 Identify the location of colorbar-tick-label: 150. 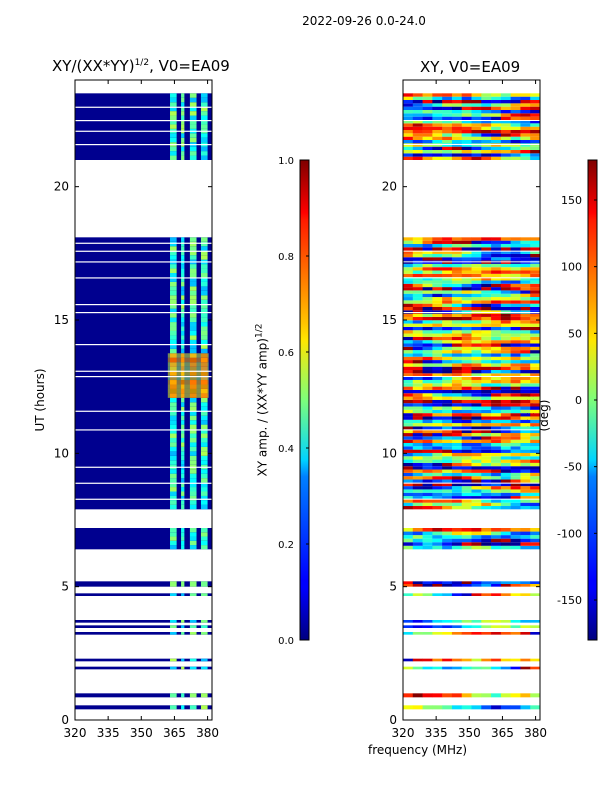
(571, 200).